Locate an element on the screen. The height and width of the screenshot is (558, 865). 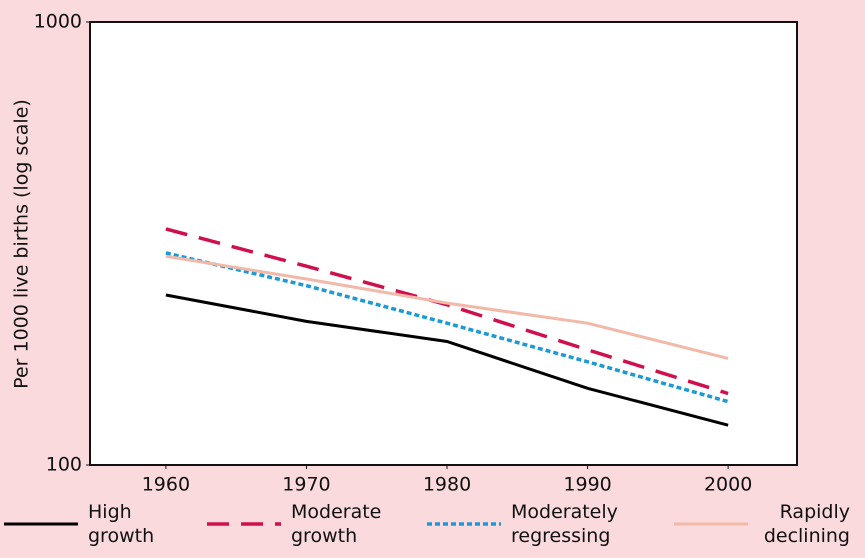
legend-item: Moderately regressing is located at coordinates (533, 524).